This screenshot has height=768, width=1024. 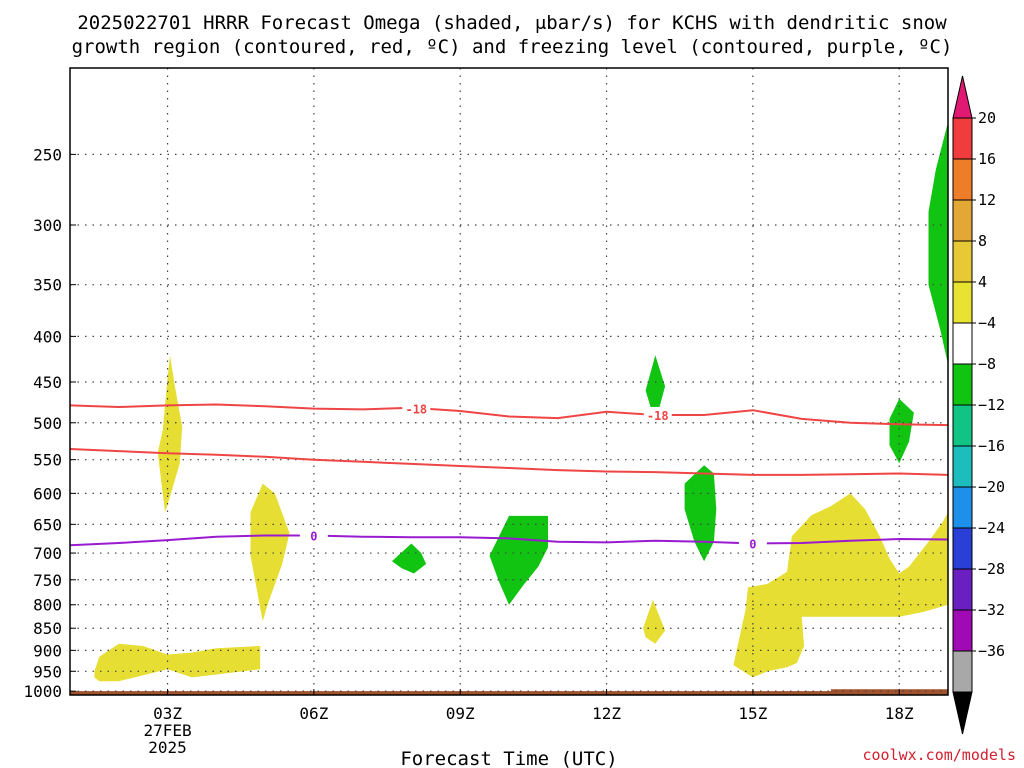 I want to click on y-tick-label: 900, so click(x=47, y=650).